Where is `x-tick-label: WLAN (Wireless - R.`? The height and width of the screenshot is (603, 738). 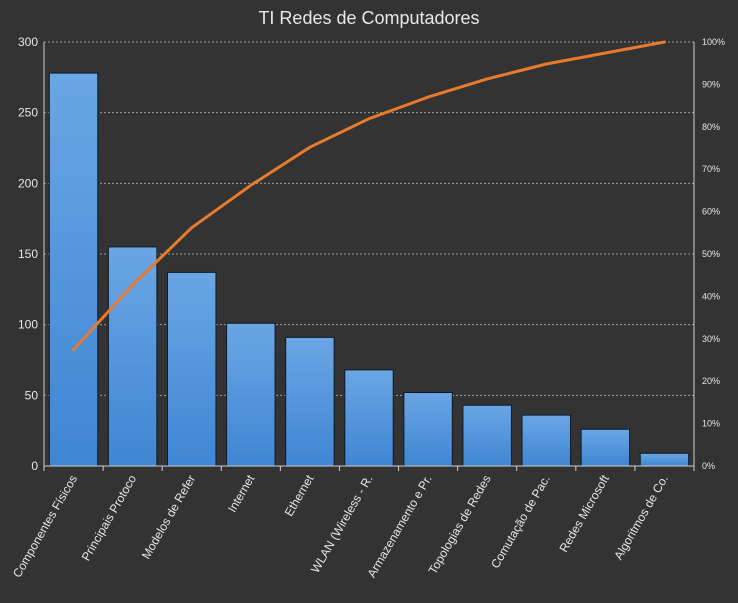 x-tick-label: WLAN (Wireless - R. is located at coordinates (341, 524).